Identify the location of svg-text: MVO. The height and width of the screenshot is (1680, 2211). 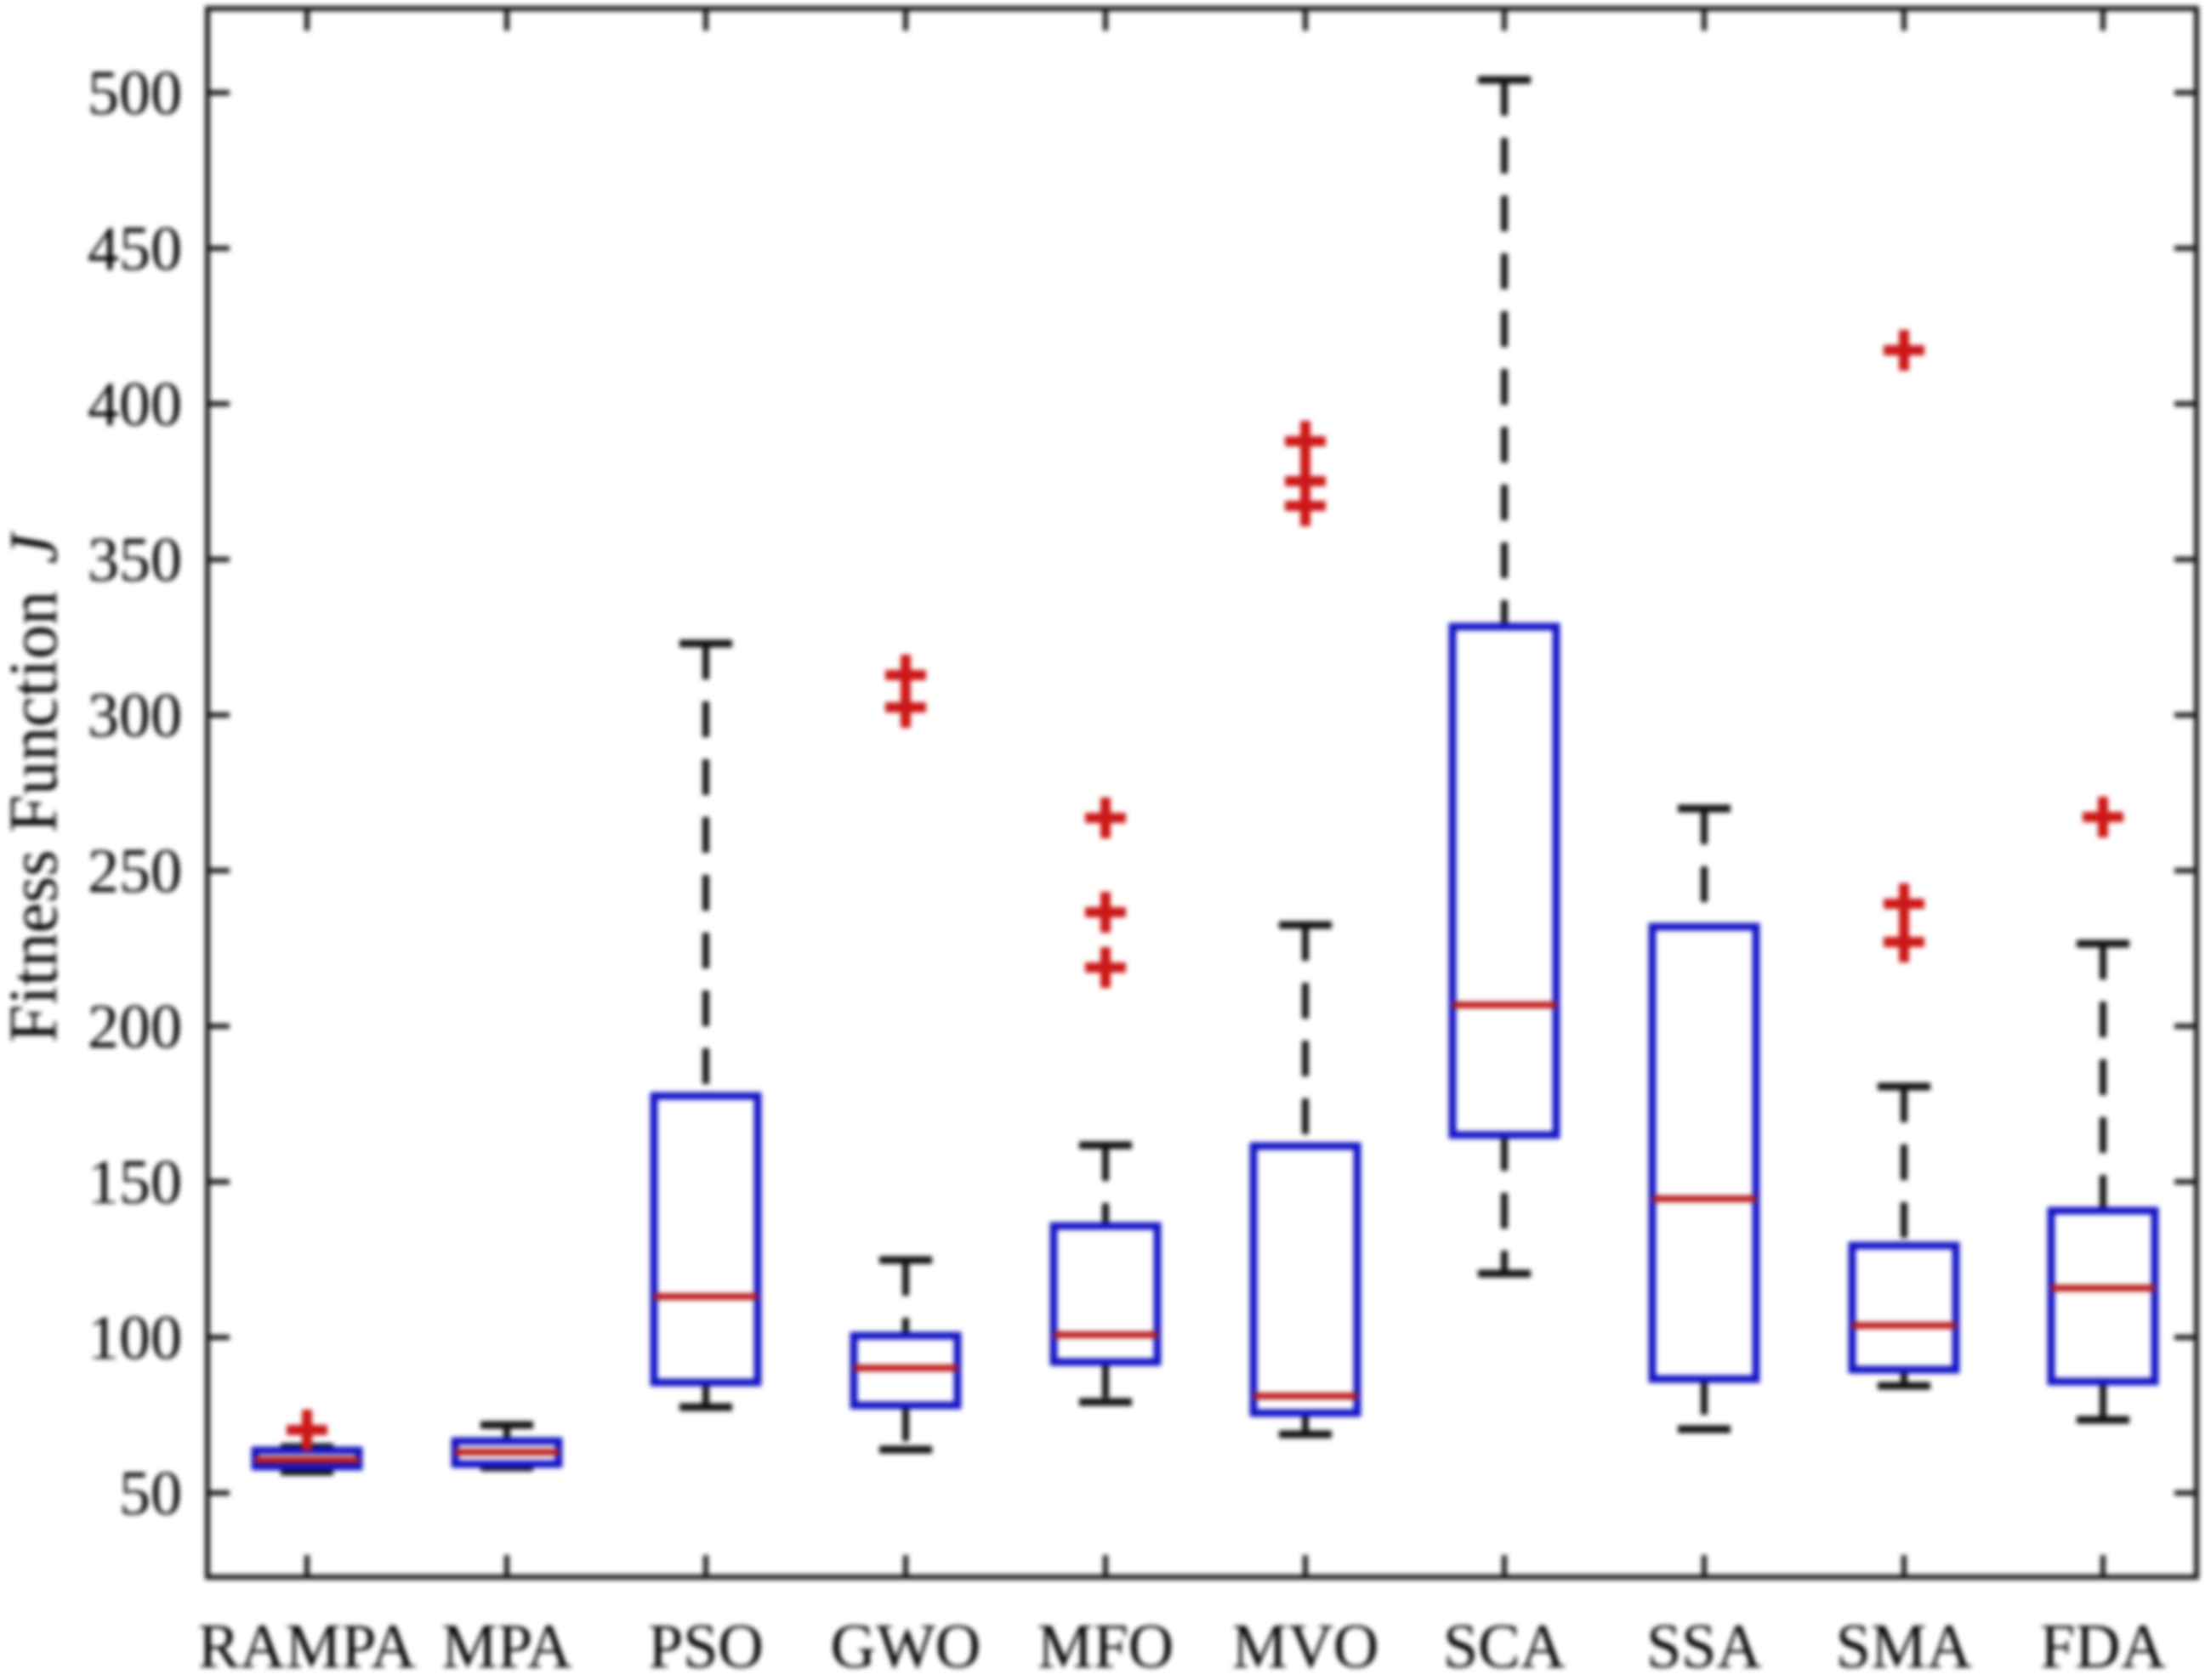
(1305, 1646).